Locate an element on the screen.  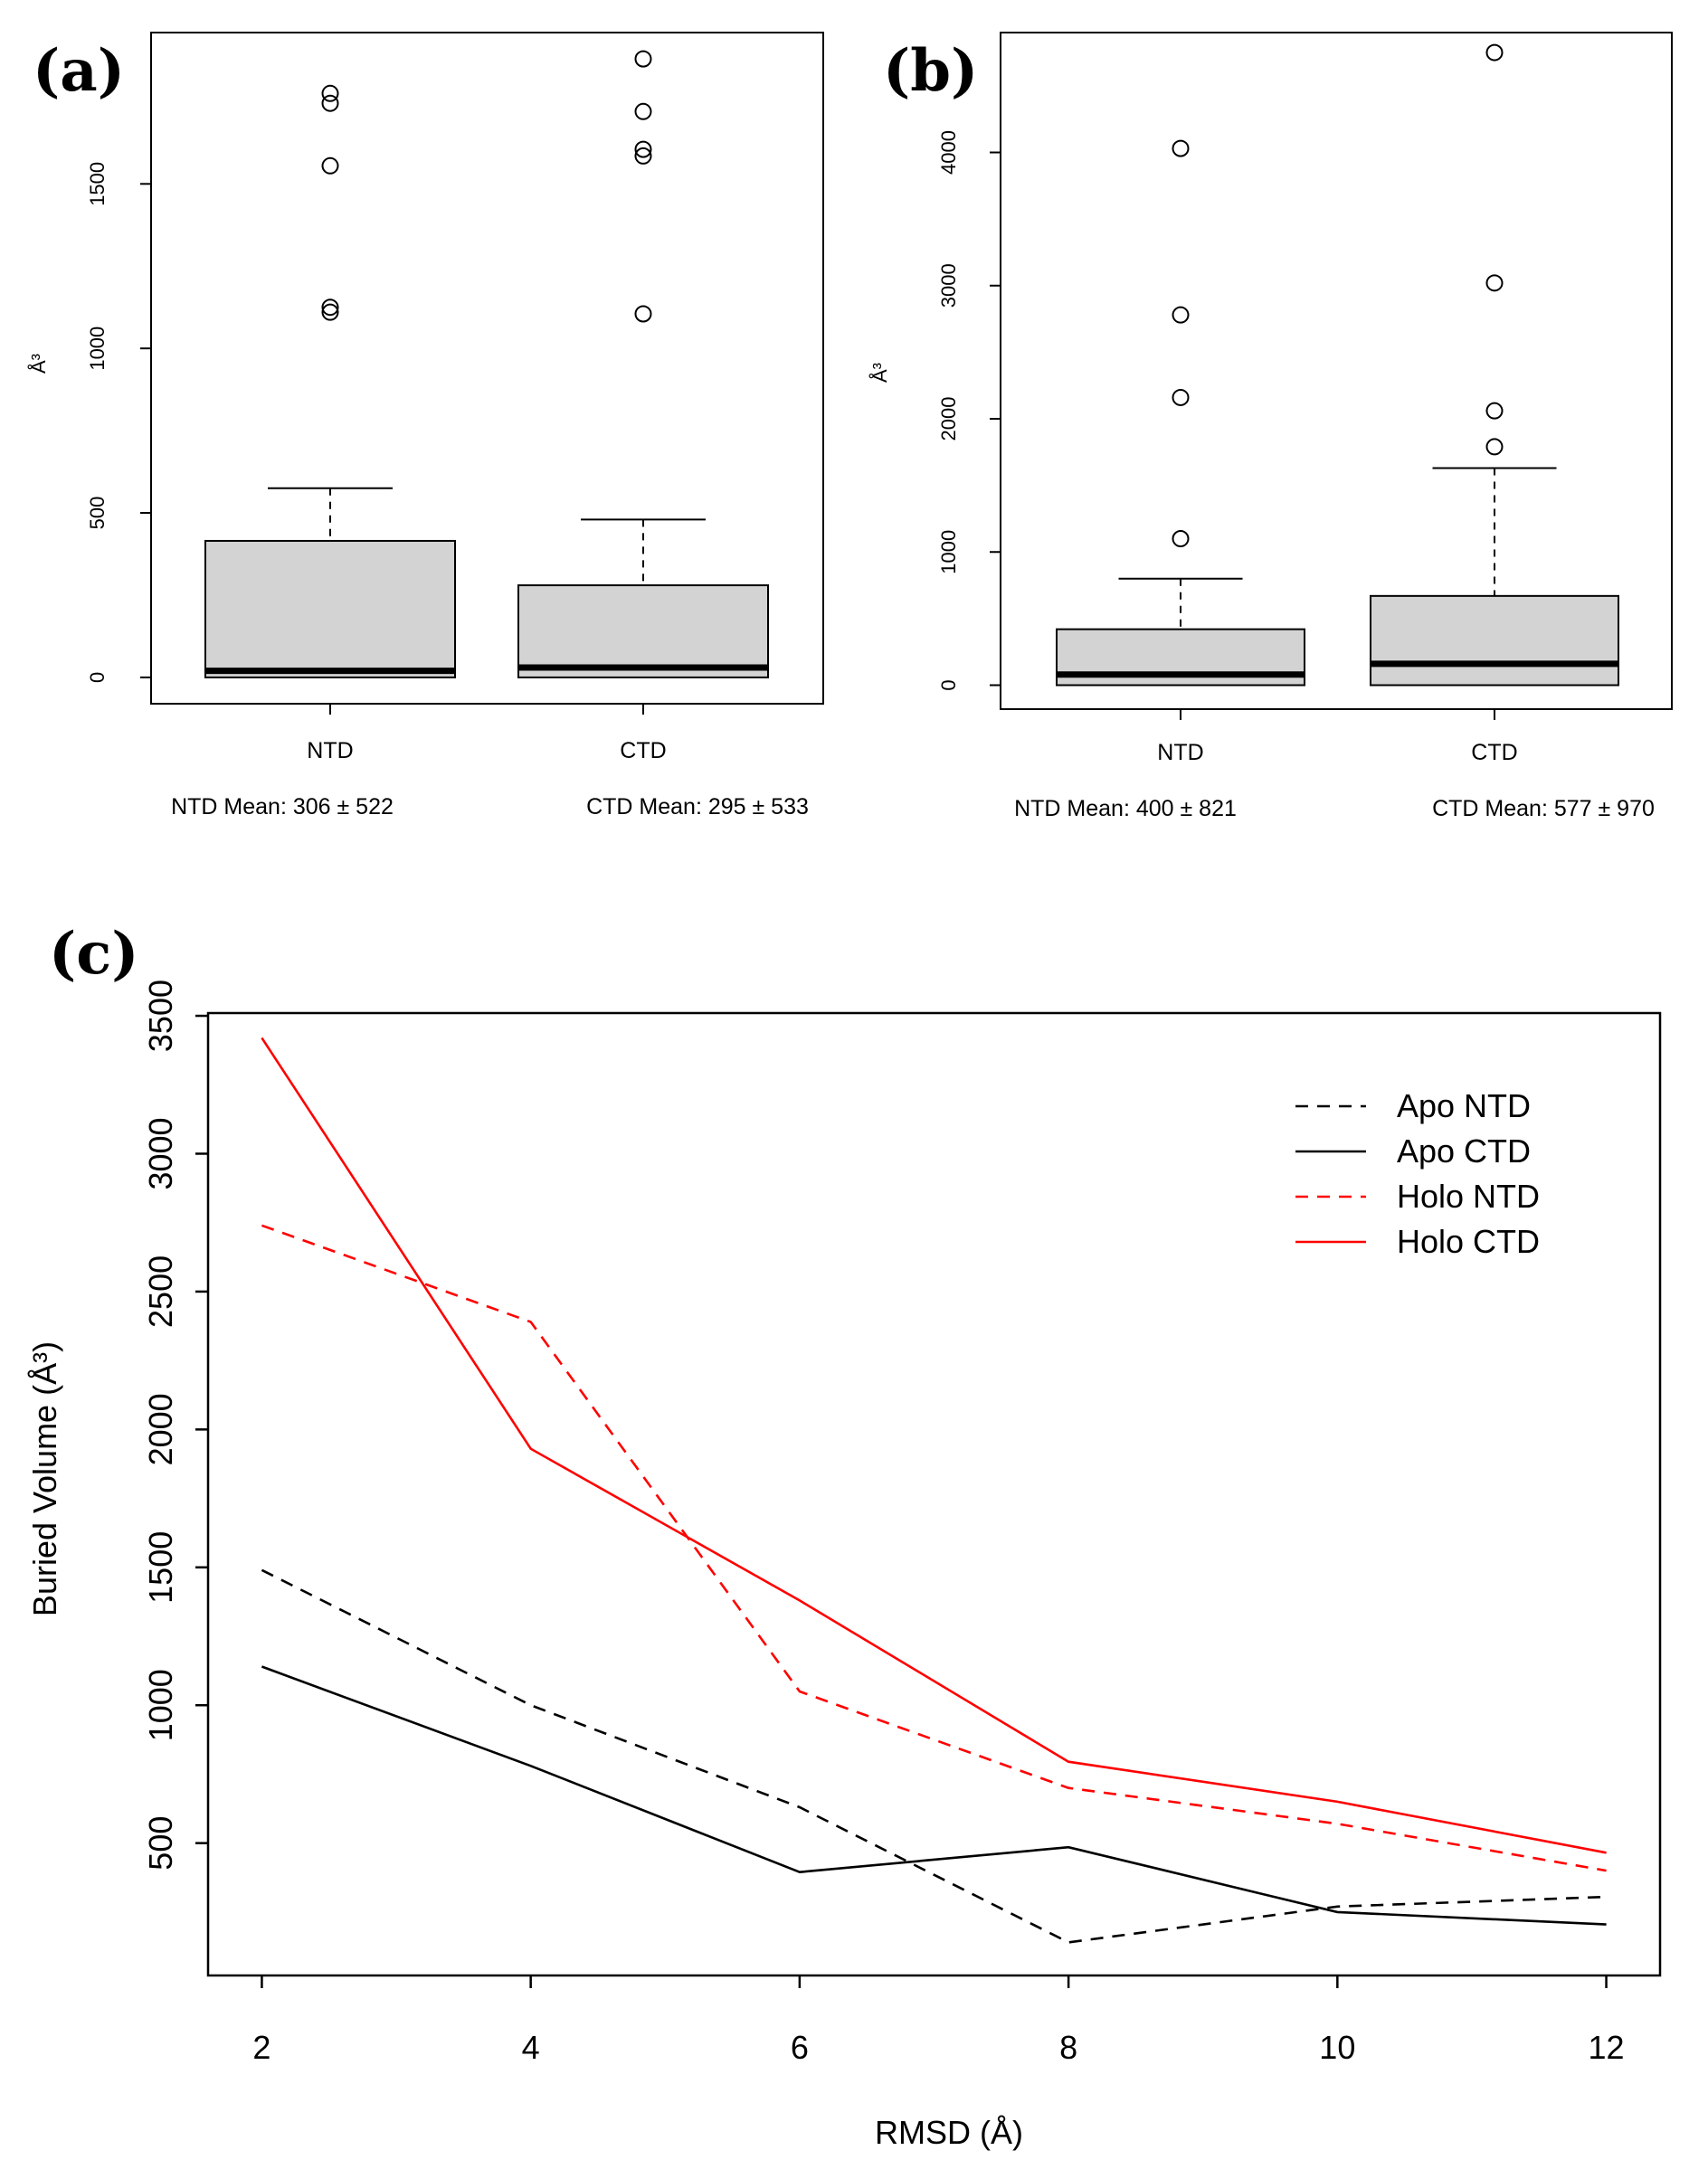
panel-a-x-tick-label: NTD is located at coordinates (330, 751).